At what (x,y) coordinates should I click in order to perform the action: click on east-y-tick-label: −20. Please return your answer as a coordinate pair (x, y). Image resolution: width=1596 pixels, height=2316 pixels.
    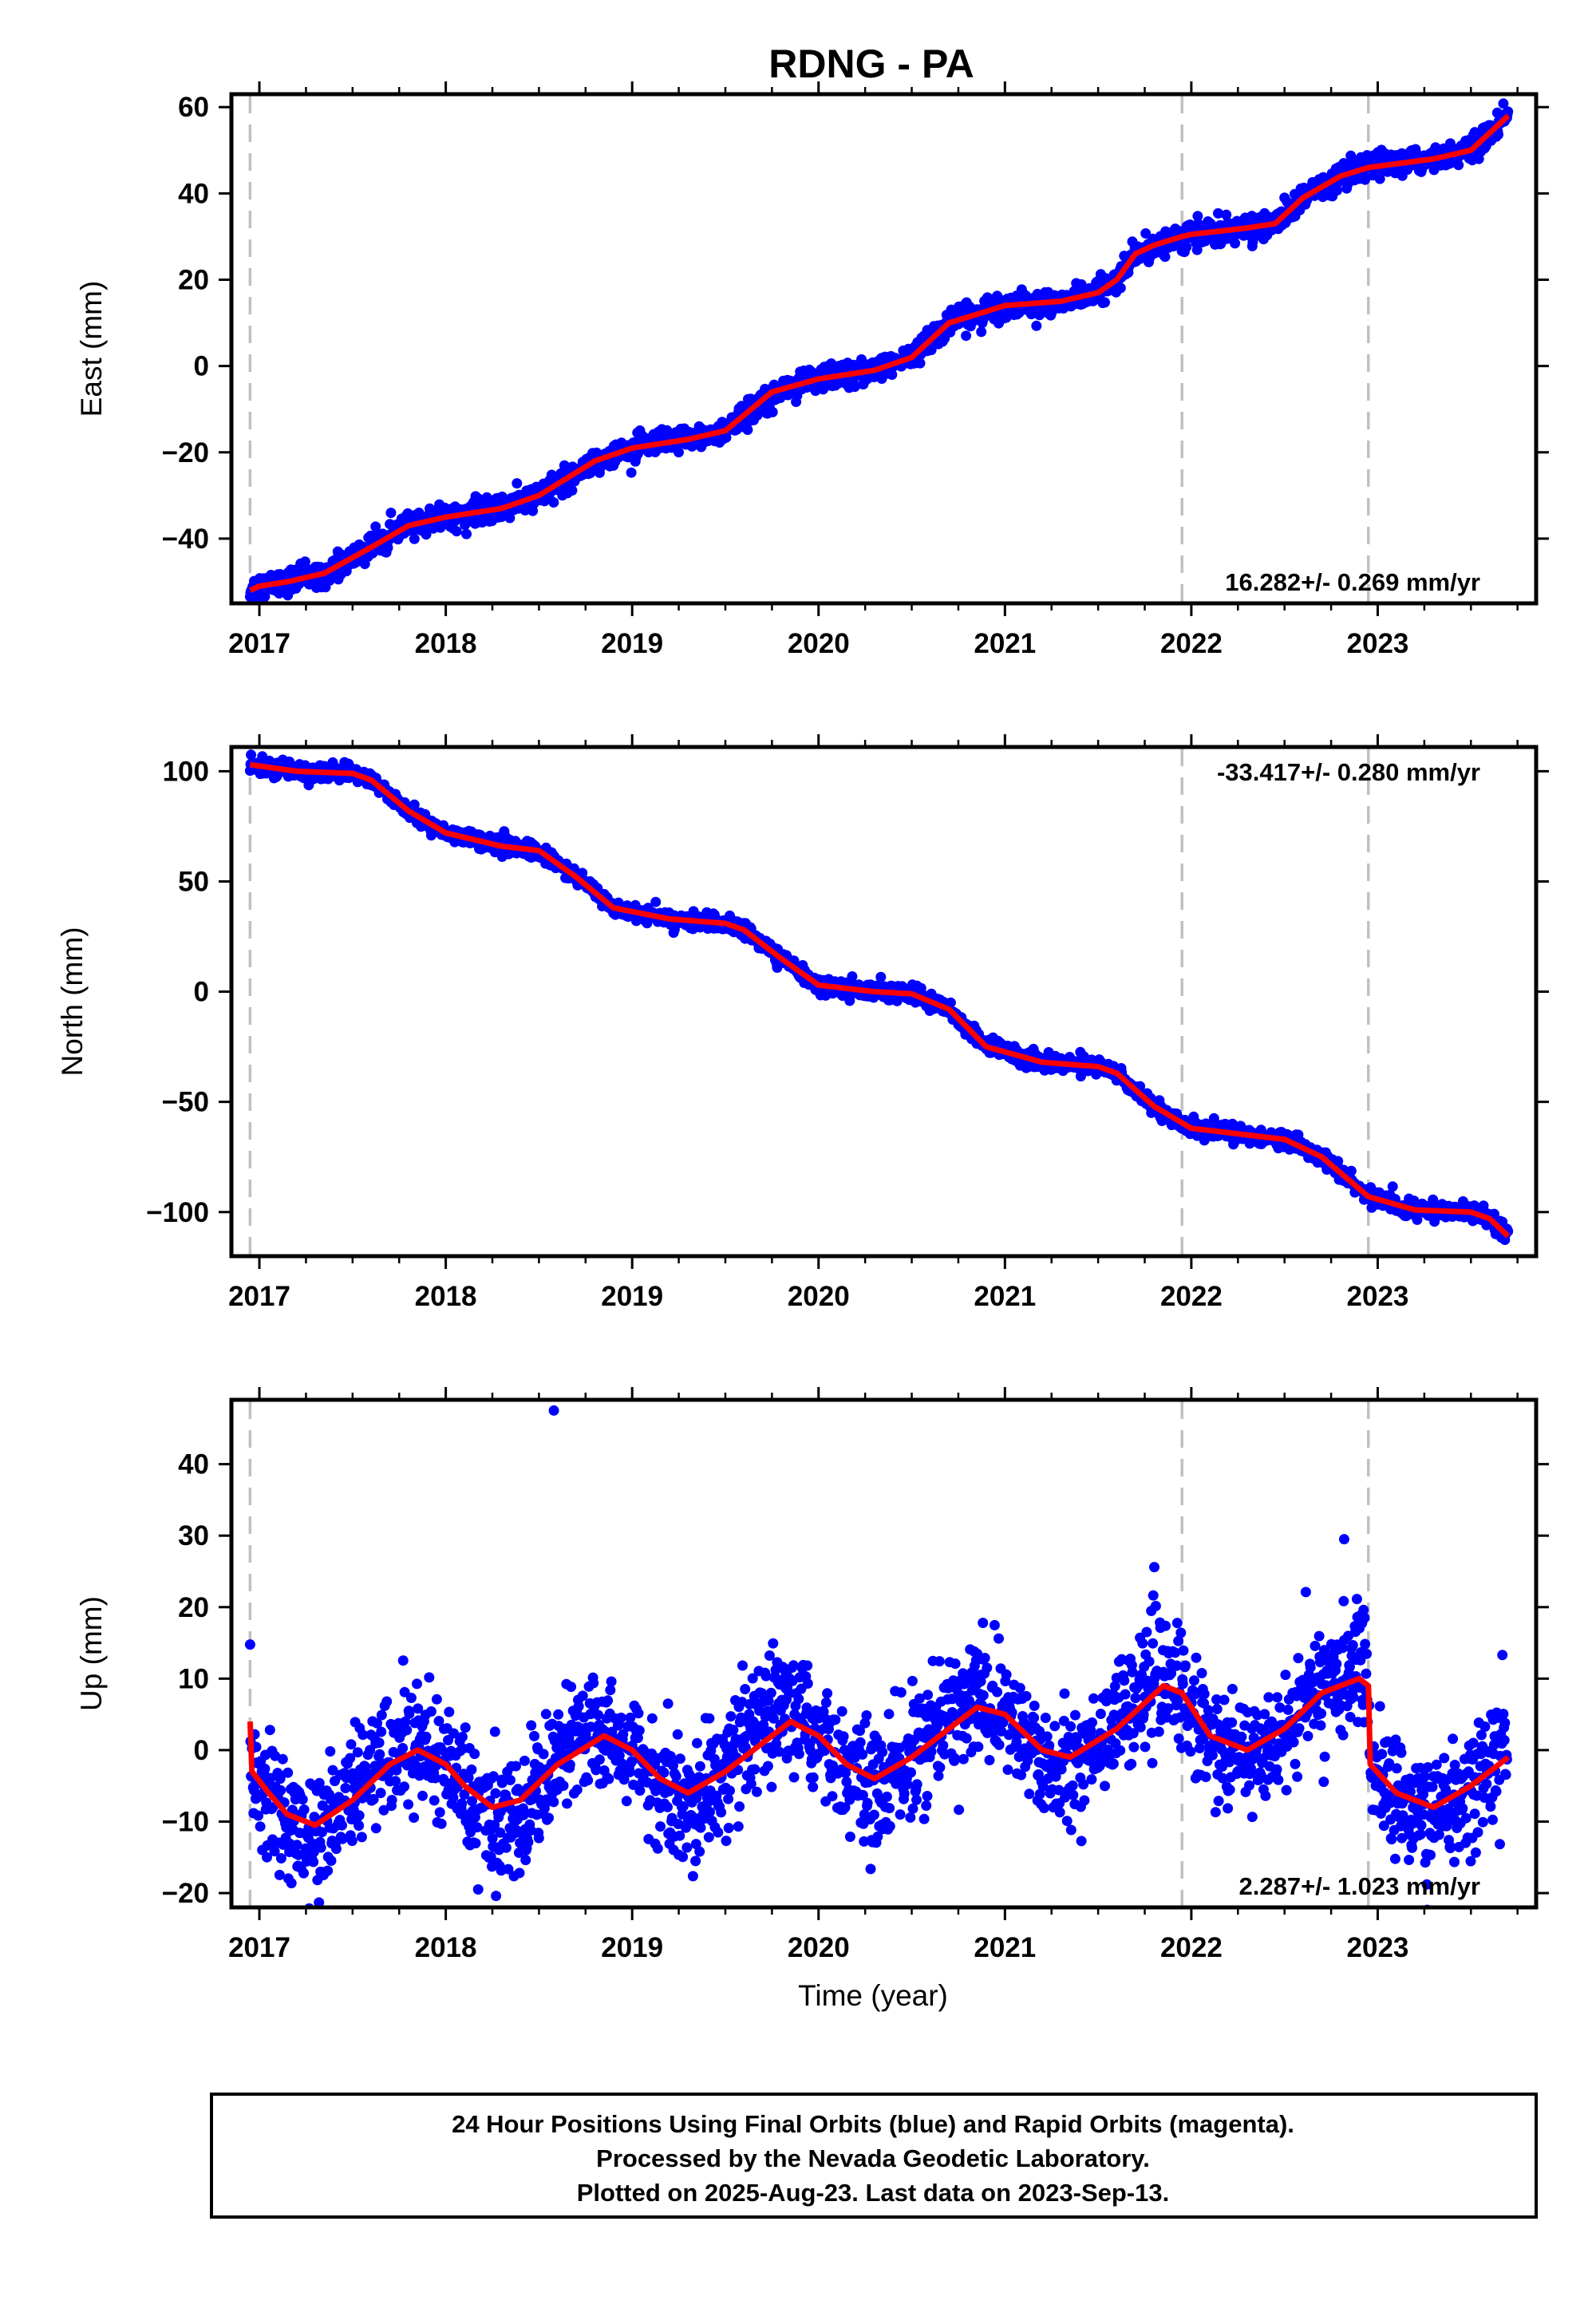
    Looking at the image, I should click on (185, 452).